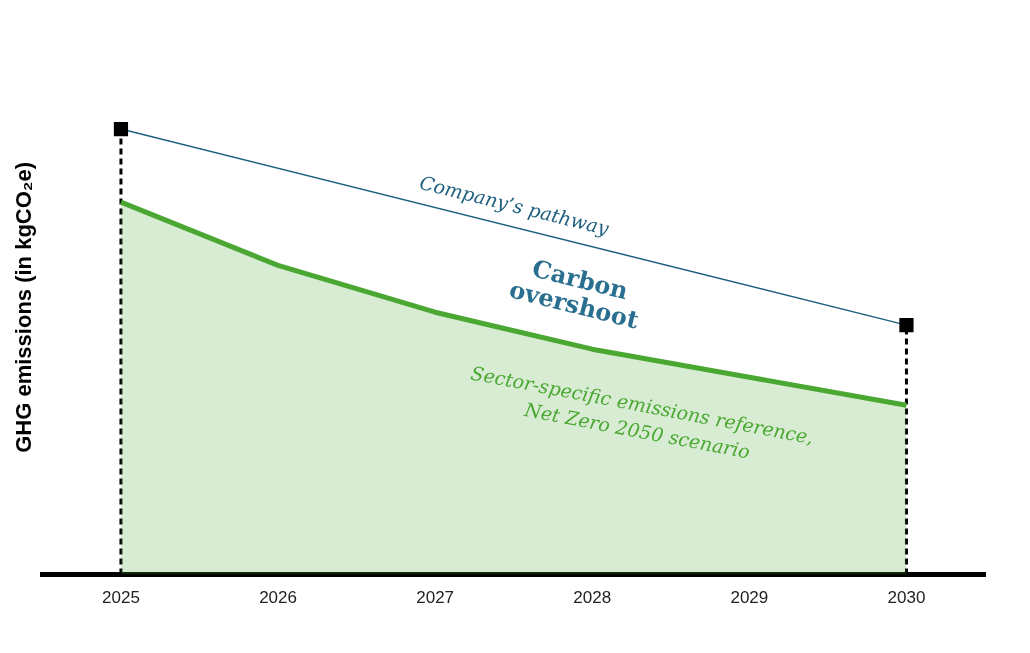 This screenshot has width=1030, height=653. What do you see at coordinates (749, 598) in the screenshot?
I see `x-tick-label: 2029` at bounding box center [749, 598].